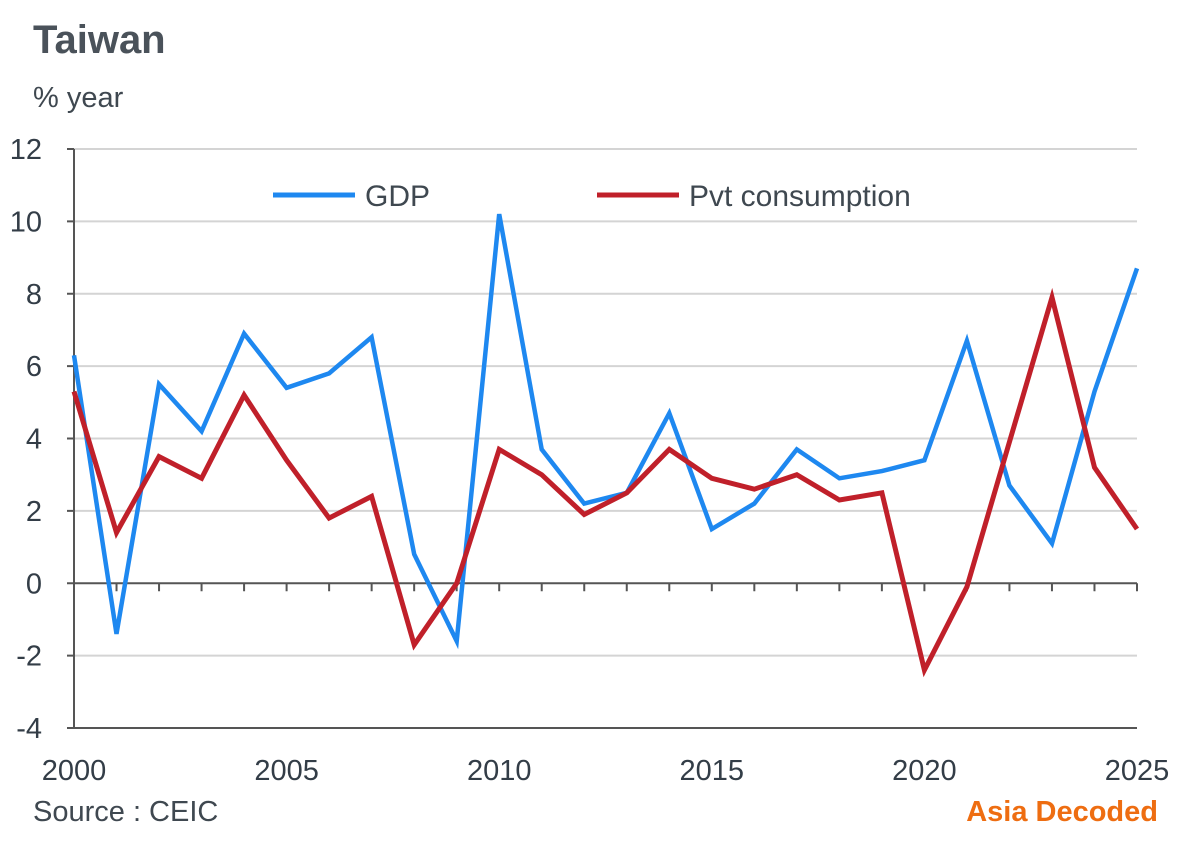  What do you see at coordinates (712, 771) in the screenshot?
I see `x-tick-label: 2015` at bounding box center [712, 771].